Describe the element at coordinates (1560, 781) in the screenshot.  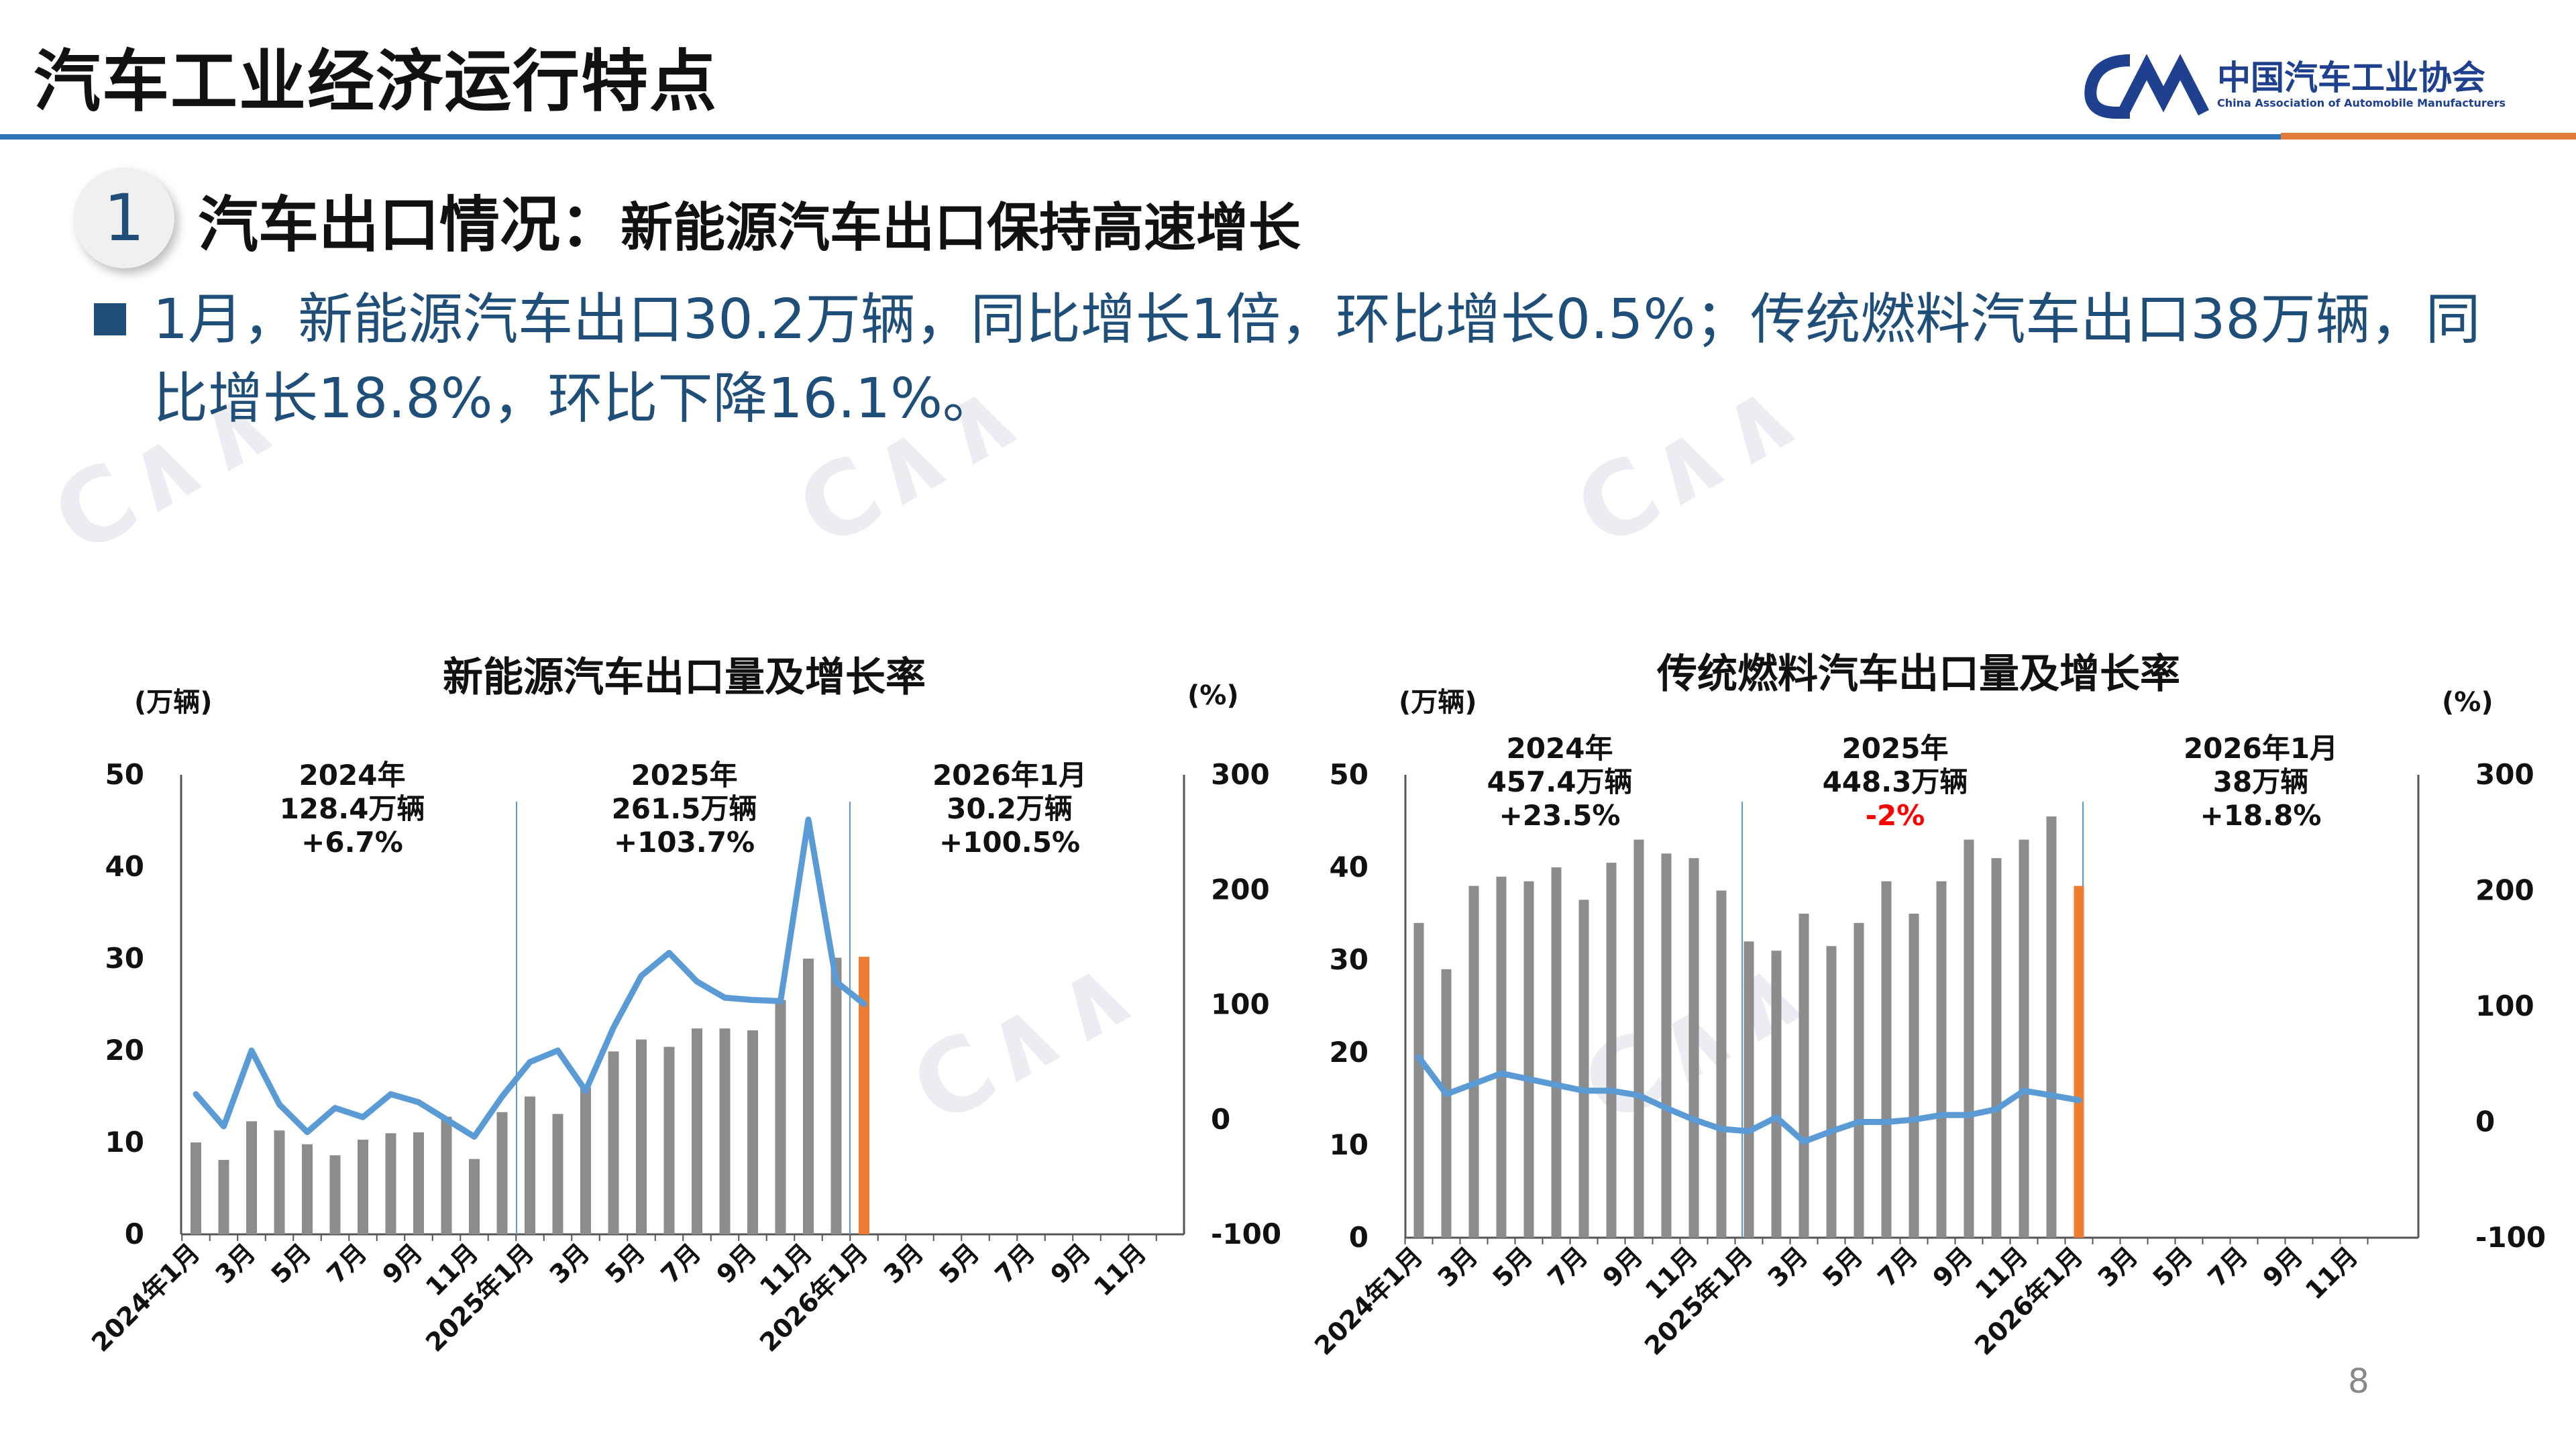
I see `annotation-label: 457.4万辆` at that location.